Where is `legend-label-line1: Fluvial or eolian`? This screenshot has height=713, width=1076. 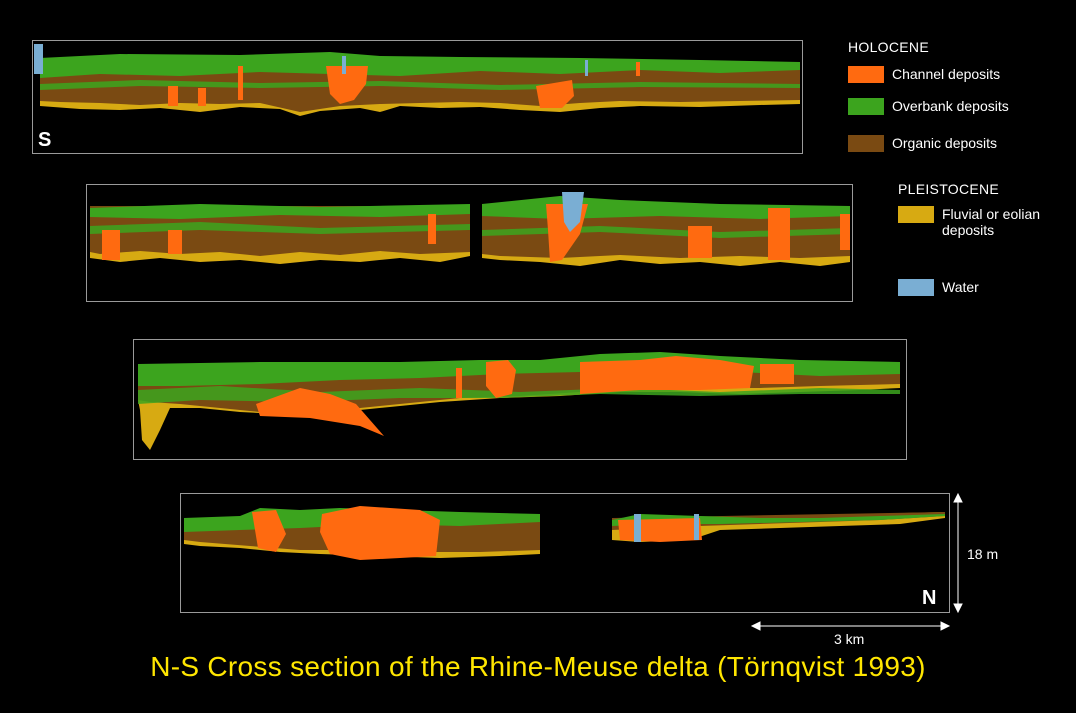 legend-label-line1: Fluvial or eolian is located at coordinates (991, 214).